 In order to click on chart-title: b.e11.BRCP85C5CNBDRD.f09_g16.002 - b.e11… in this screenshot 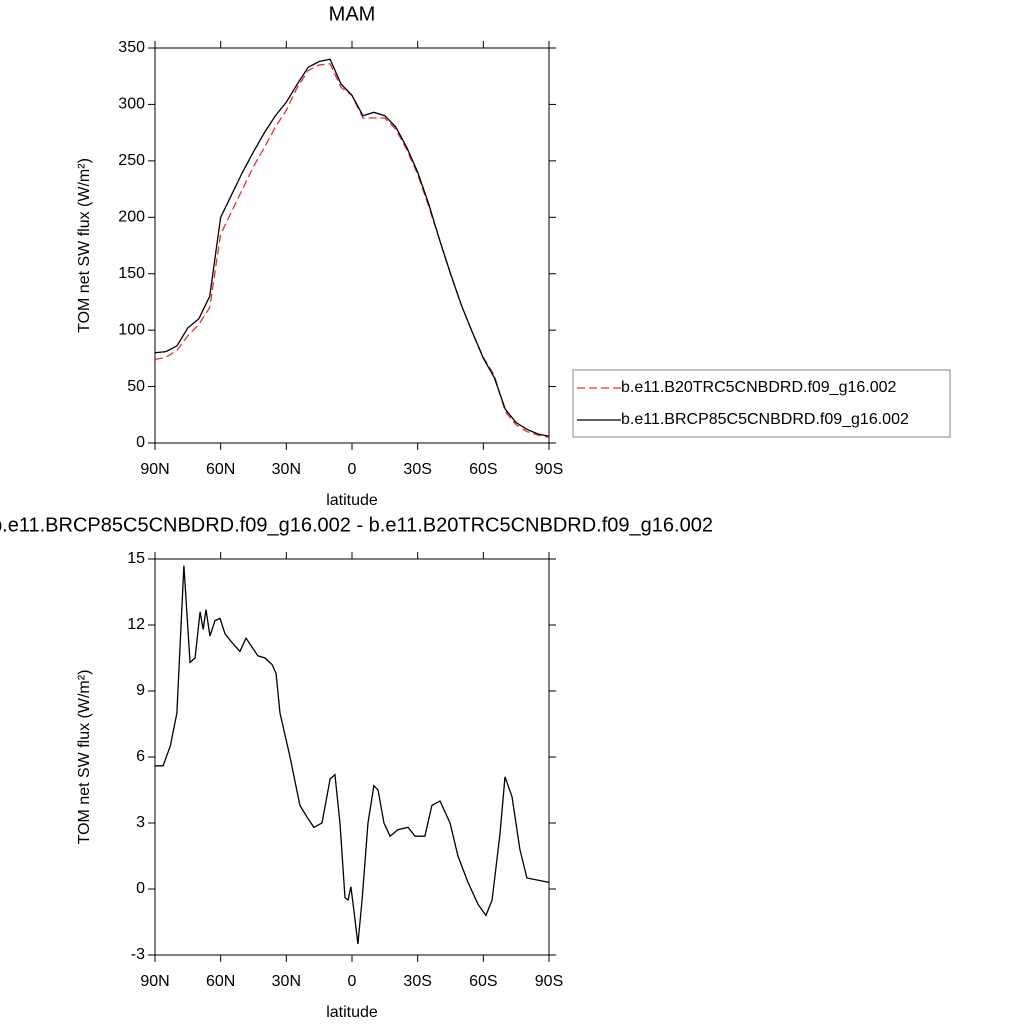, I will do `click(356, 525)`.